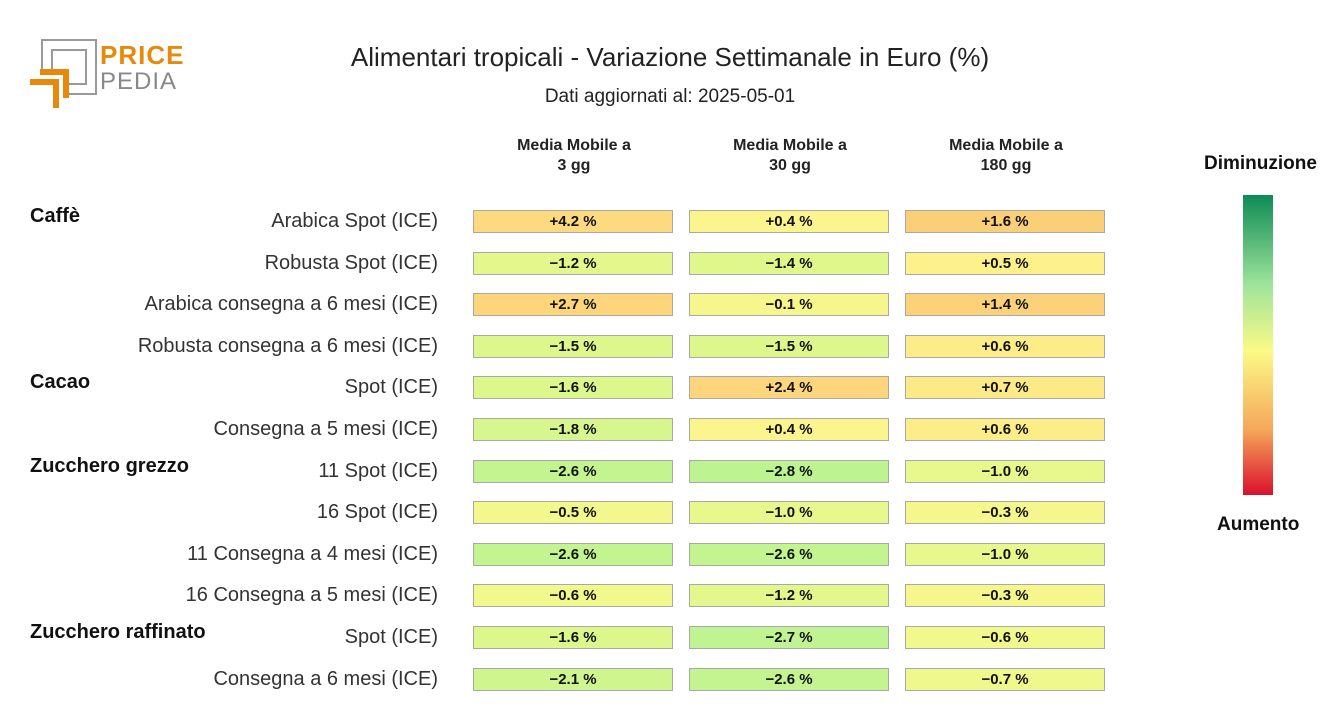 The width and height of the screenshot is (1320, 720). I want to click on heatmap-cell: −2.7 %, so click(789, 637).